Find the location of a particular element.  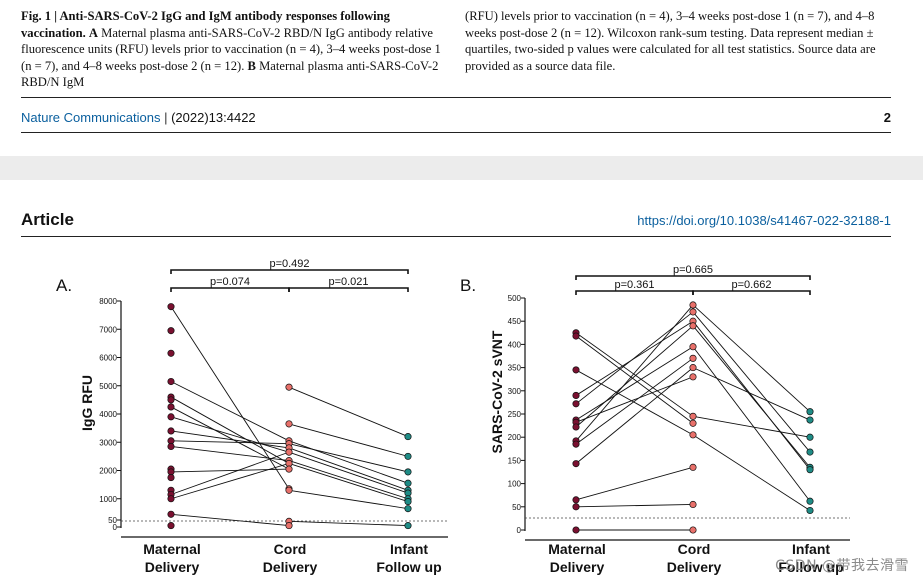

panel-b-y-tick-label: 300 is located at coordinates (515, 391).